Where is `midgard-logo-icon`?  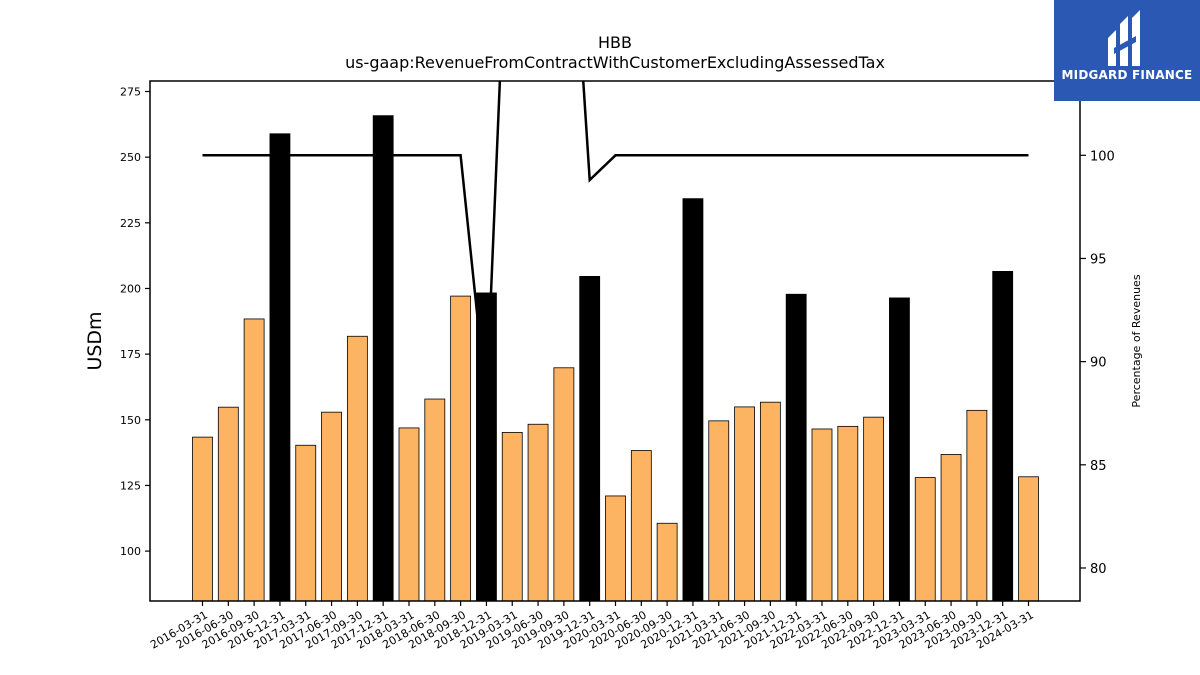
midgard-logo-icon is located at coordinates (1124, 38).